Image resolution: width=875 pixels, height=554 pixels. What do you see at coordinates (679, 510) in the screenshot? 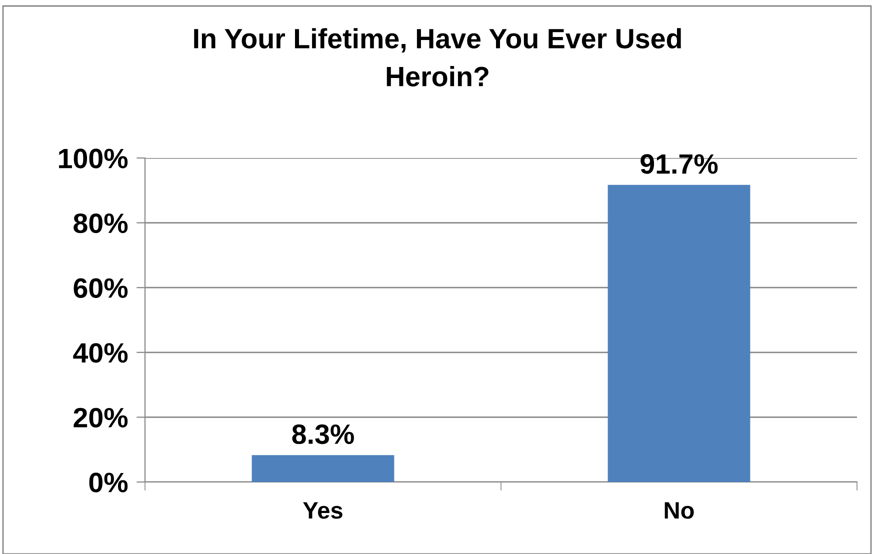
I see `x-tick-label: No` at bounding box center [679, 510].